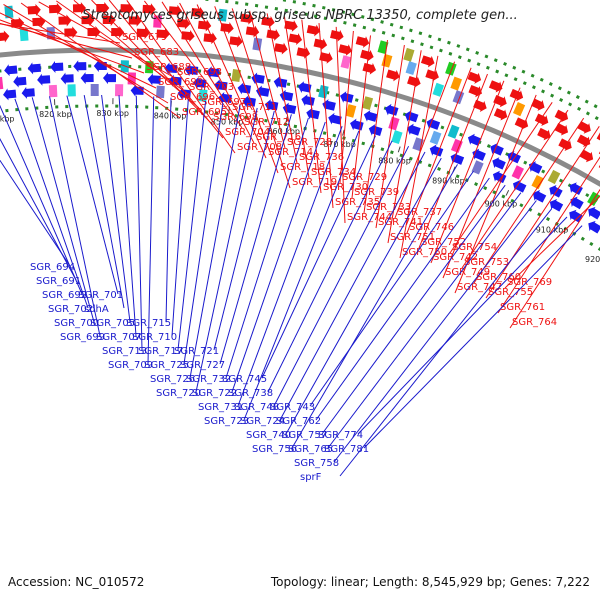 The width and height of the screenshot is (600, 600). Describe the element at coordinates (124, 351) in the screenshot. I see `gene-label-reverse: SGR_713` at that location.